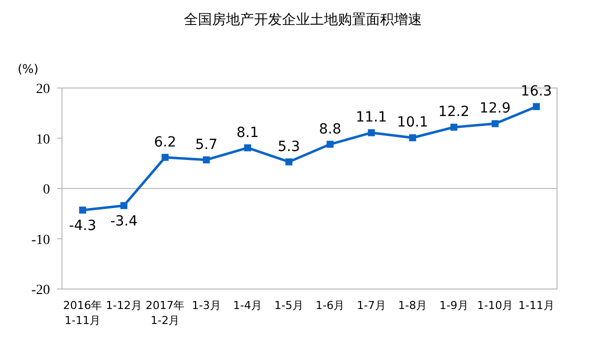 This screenshot has width=606, height=337. What do you see at coordinates (40, 240) in the screenshot?
I see `y-tick-label: -10` at bounding box center [40, 240].